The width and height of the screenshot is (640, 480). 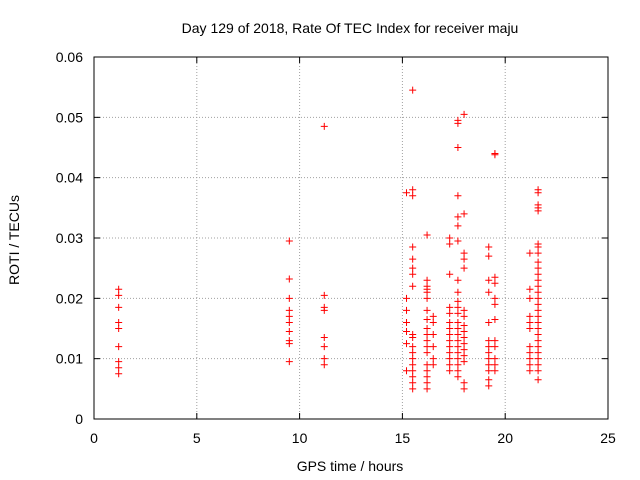 What do you see at coordinates (69, 57) in the screenshot?
I see `y-tick-label: 0.06` at bounding box center [69, 57].